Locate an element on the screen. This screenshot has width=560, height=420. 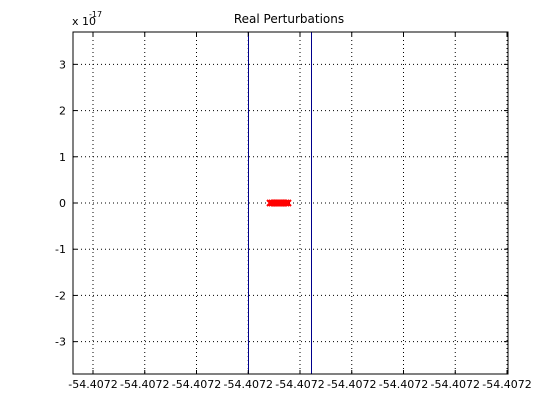
y-exponent-base: x 10 is located at coordinates (84, 21).